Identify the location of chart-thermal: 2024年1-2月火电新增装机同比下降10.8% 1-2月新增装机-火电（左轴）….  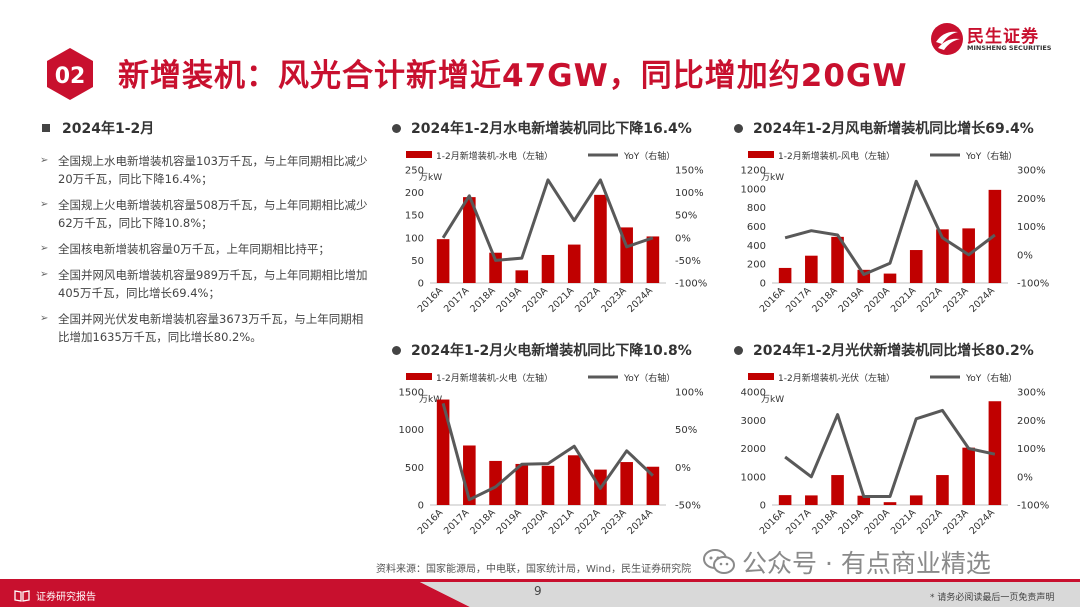
(562, 455).